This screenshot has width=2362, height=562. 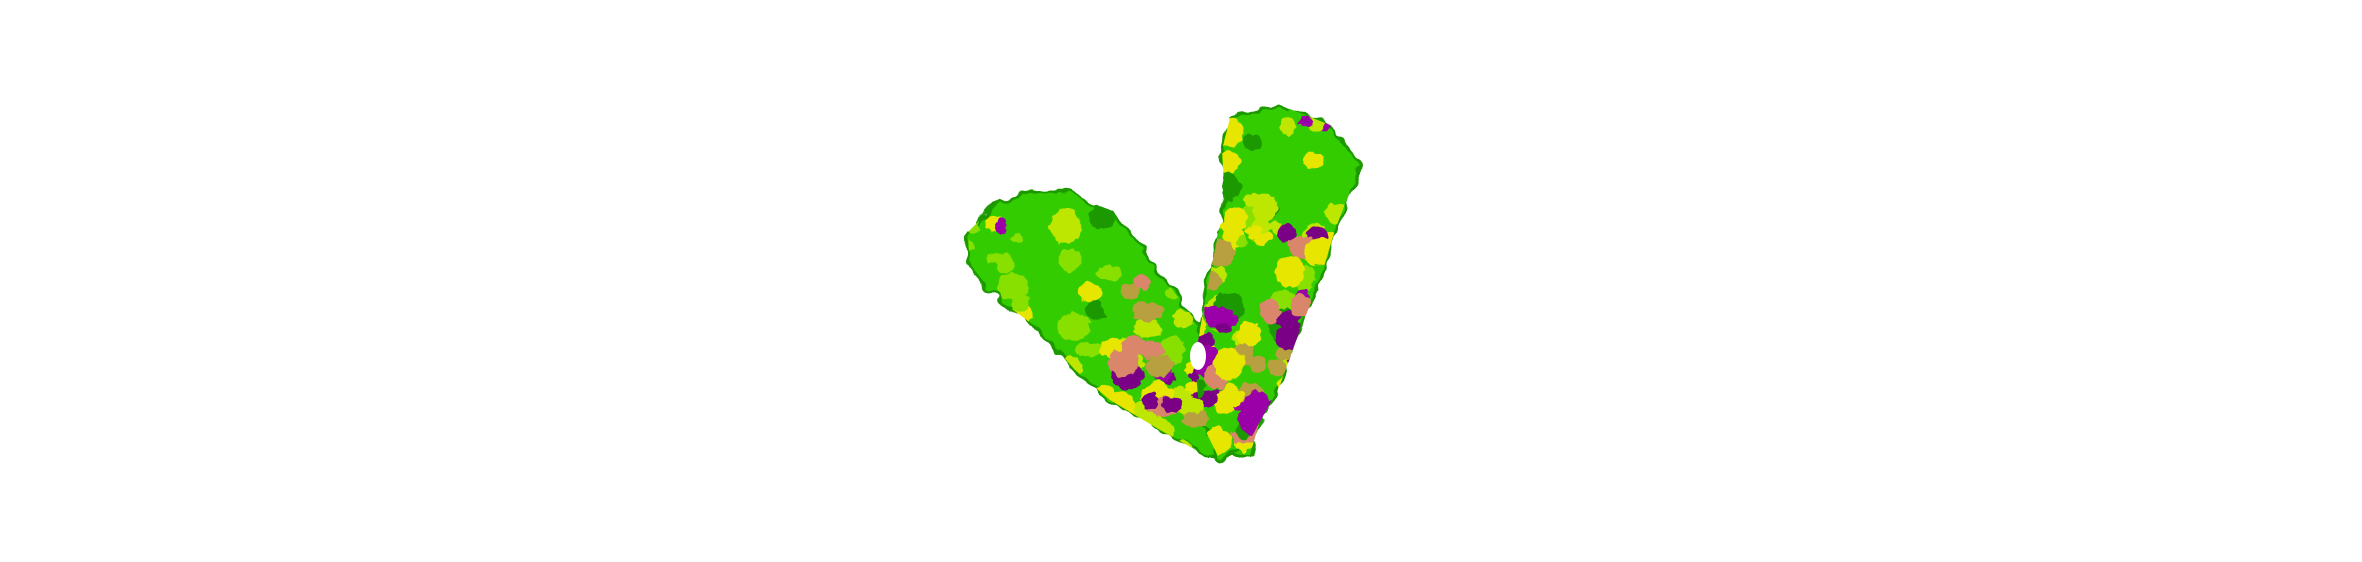 What do you see at coordinates (1198, 356) in the screenshot?
I see `interdomain-gap` at bounding box center [1198, 356].